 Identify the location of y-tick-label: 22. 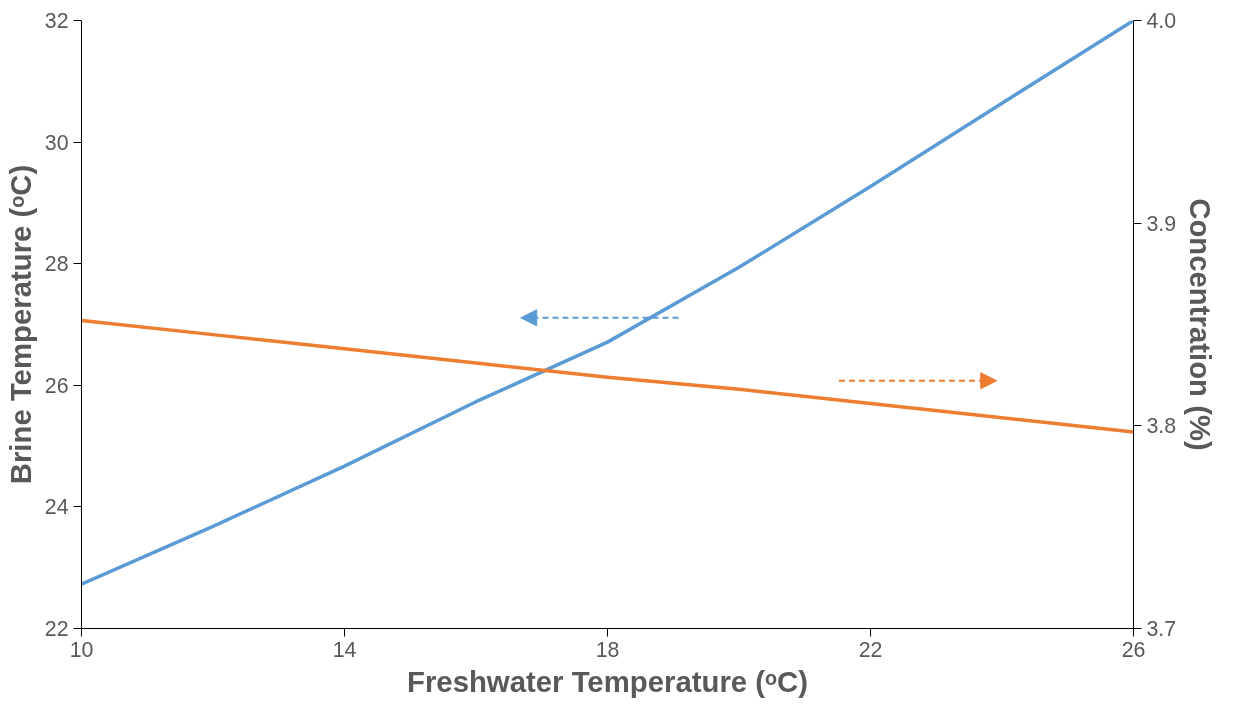
(56, 629).